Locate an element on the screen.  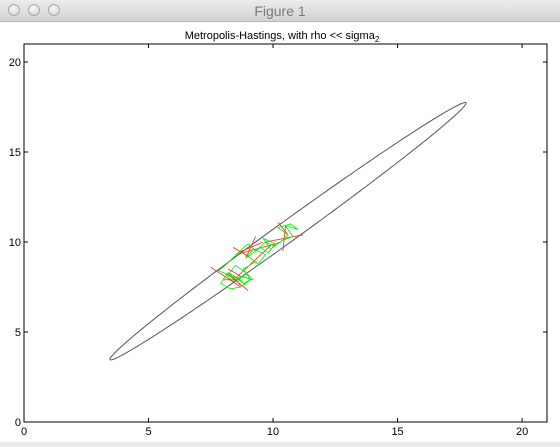
y-tick-label: 20 is located at coordinates (15, 63).